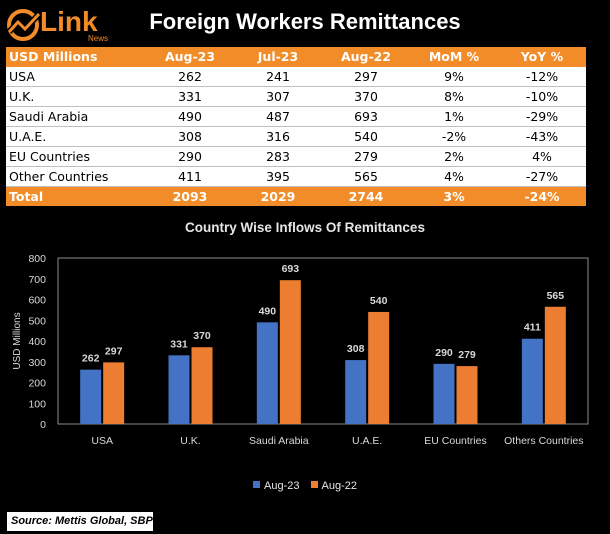 The image size is (610, 534). Describe the element at coordinates (278, 57) in the screenshot. I see `header-jul-23: Jul-23` at that location.